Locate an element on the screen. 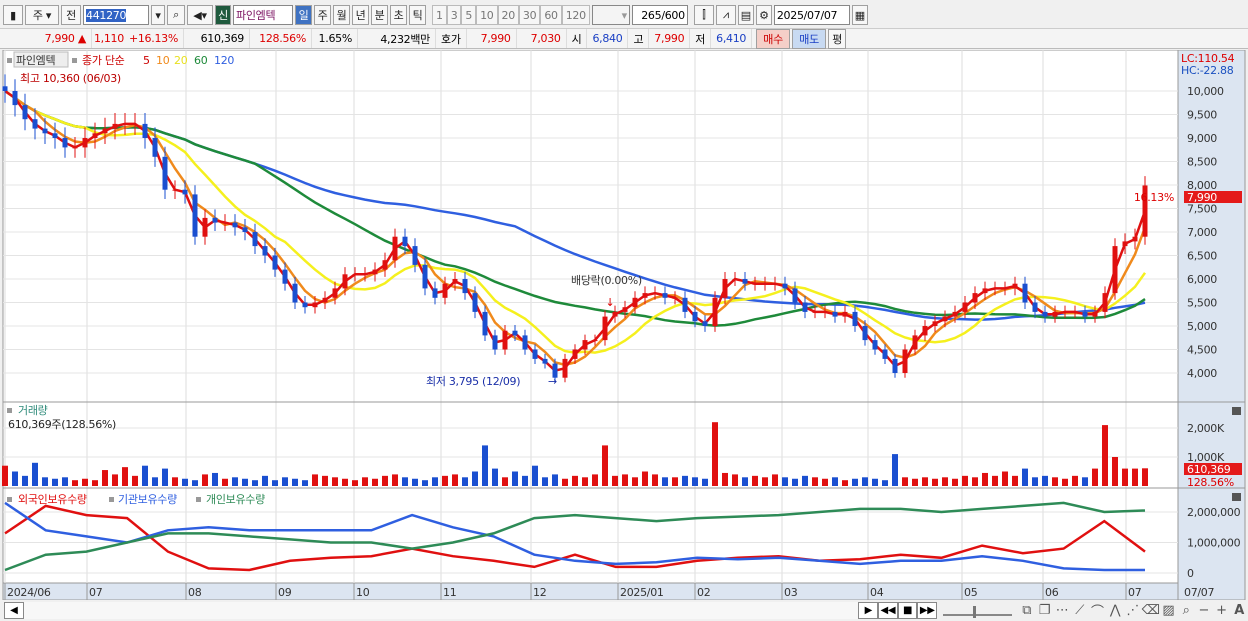  legend-stock-box is located at coordinates (41, 59).